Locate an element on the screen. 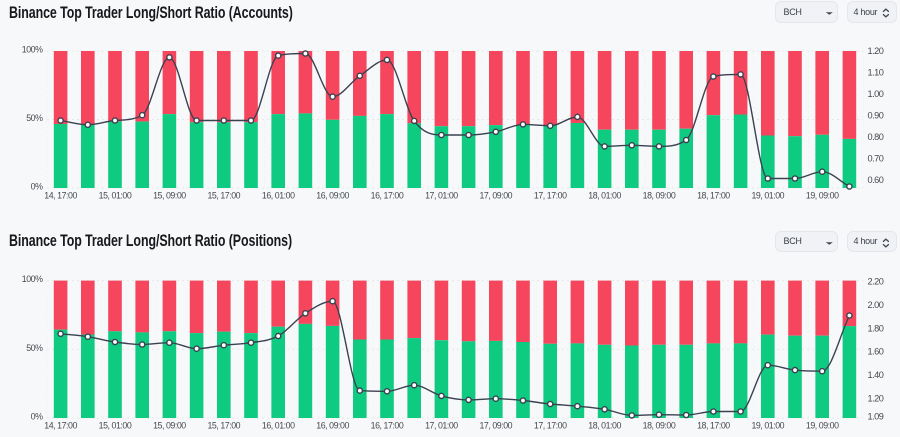  svg-text: 2.00 is located at coordinates (876, 305).